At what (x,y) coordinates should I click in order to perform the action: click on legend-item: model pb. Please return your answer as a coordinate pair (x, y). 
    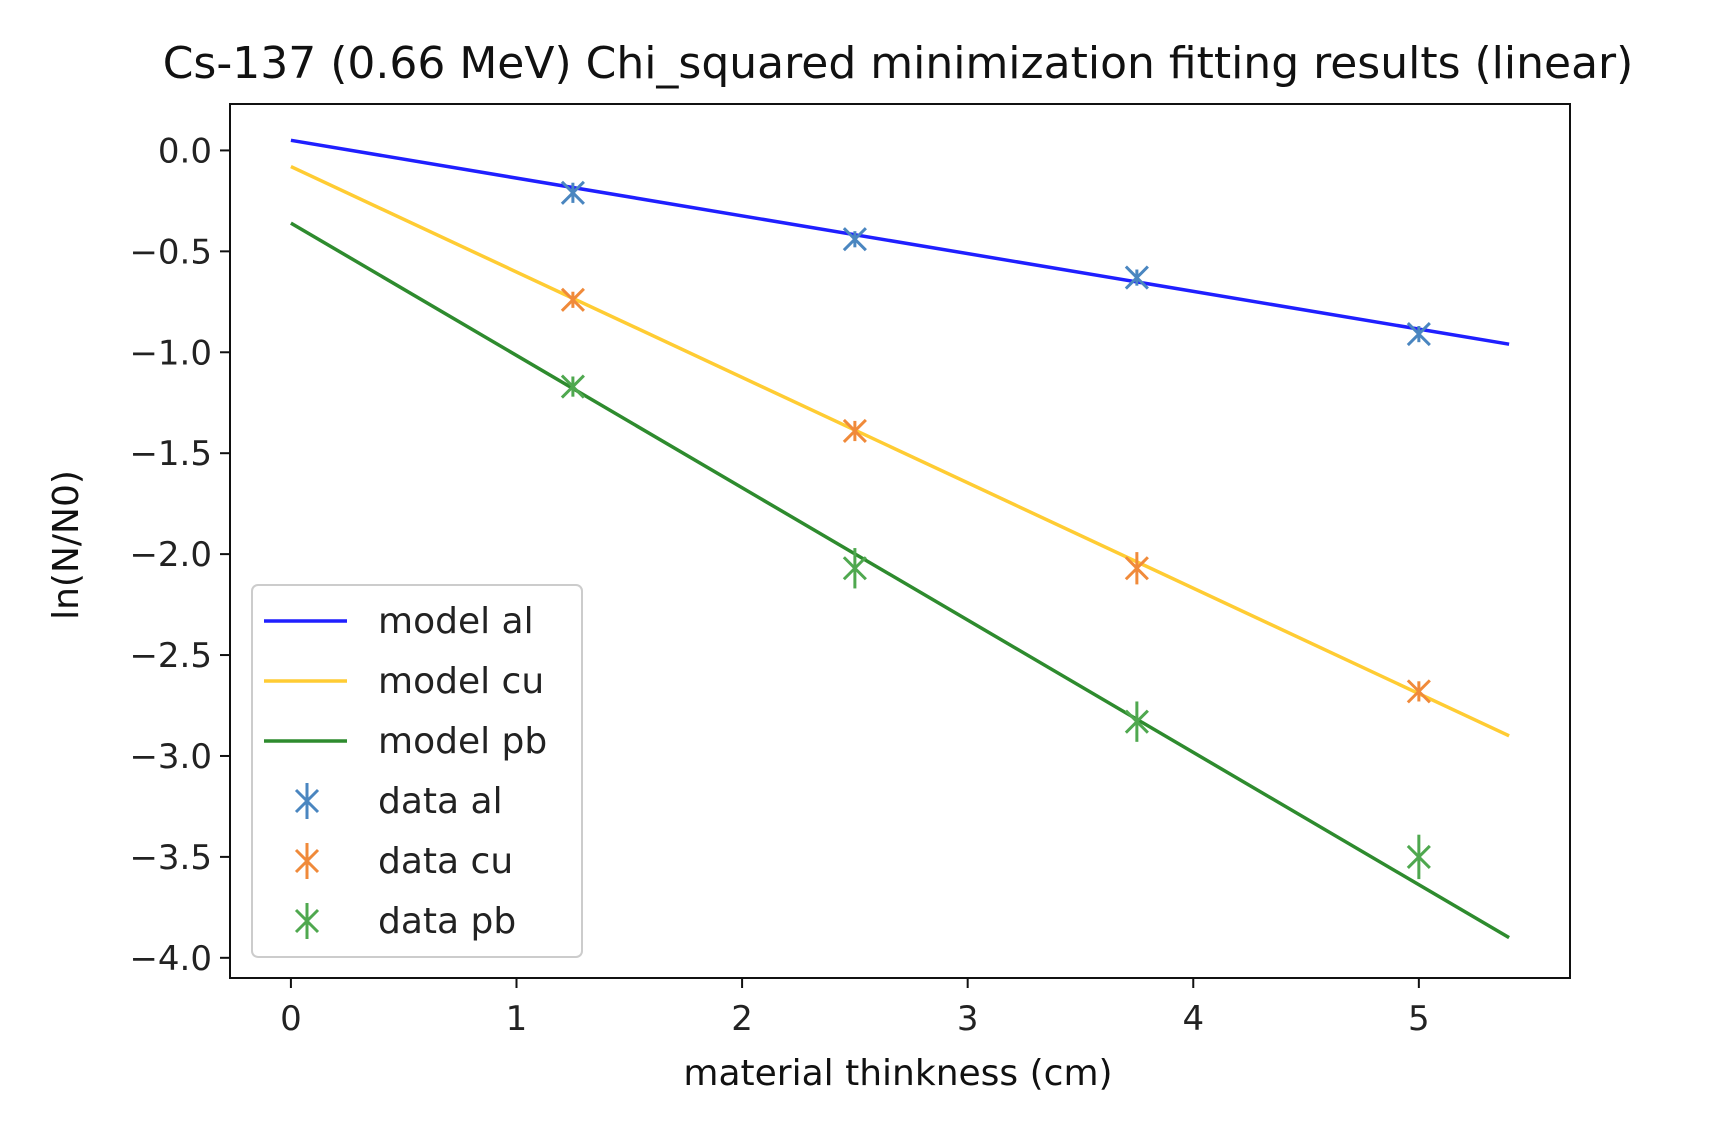
    Looking at the image, I should click on (405, 741).